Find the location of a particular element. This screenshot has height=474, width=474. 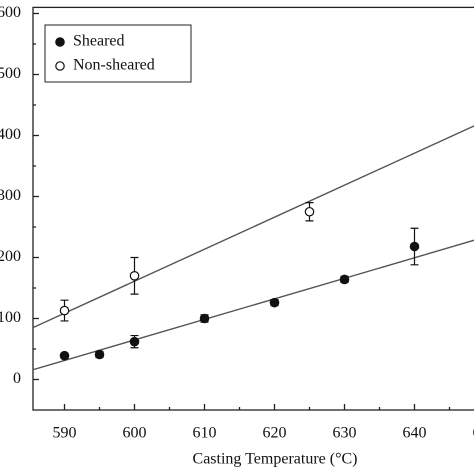

x-axis-label: Casting Temperature (°C) is located at coordinates (275, 459).